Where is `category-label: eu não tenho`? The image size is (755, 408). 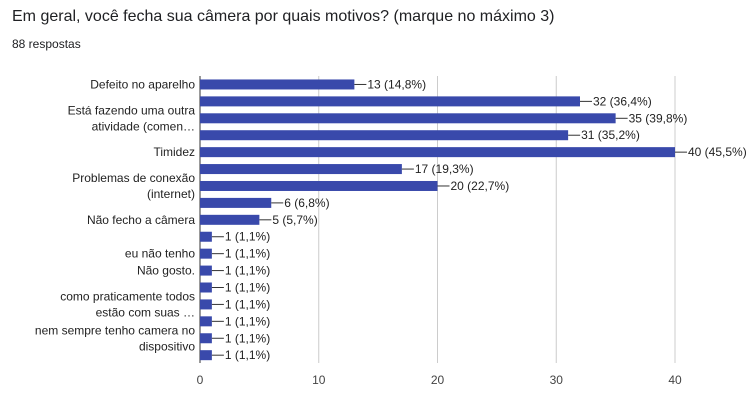
category-label: eu não tenho is located at coordinates (160, 254).